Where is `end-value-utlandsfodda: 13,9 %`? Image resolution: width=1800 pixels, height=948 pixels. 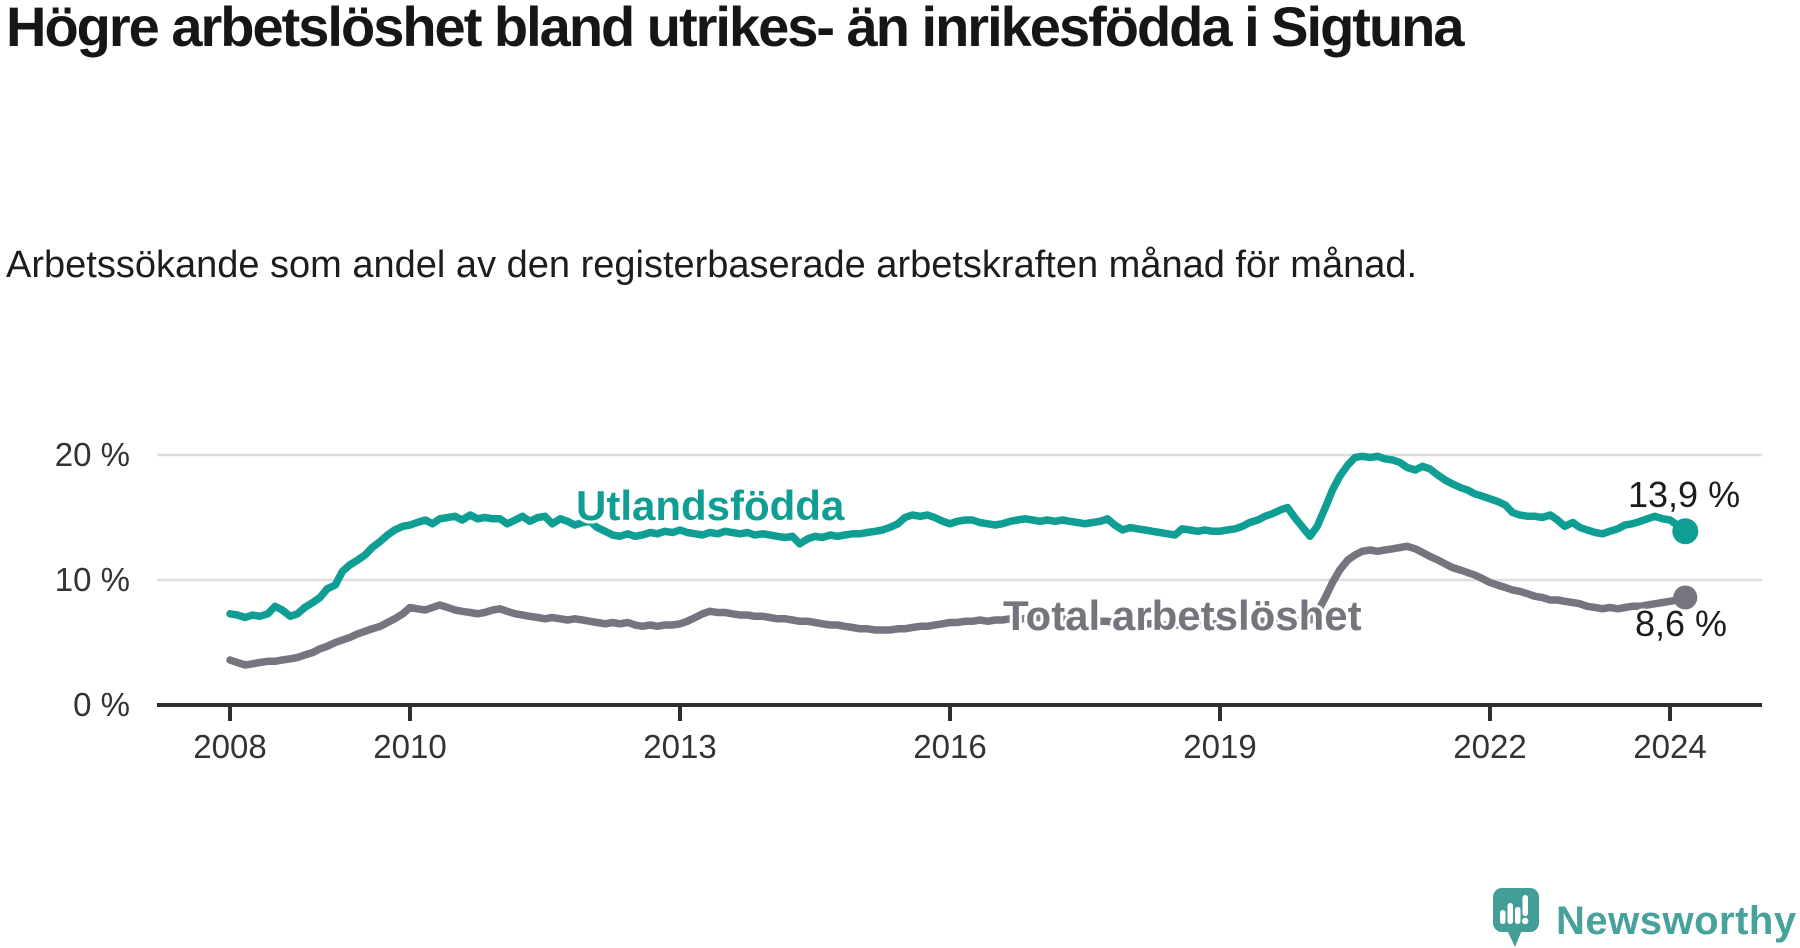
end-value-utlandsfodda: 13,9 % is located at coordinates (1684, 494).